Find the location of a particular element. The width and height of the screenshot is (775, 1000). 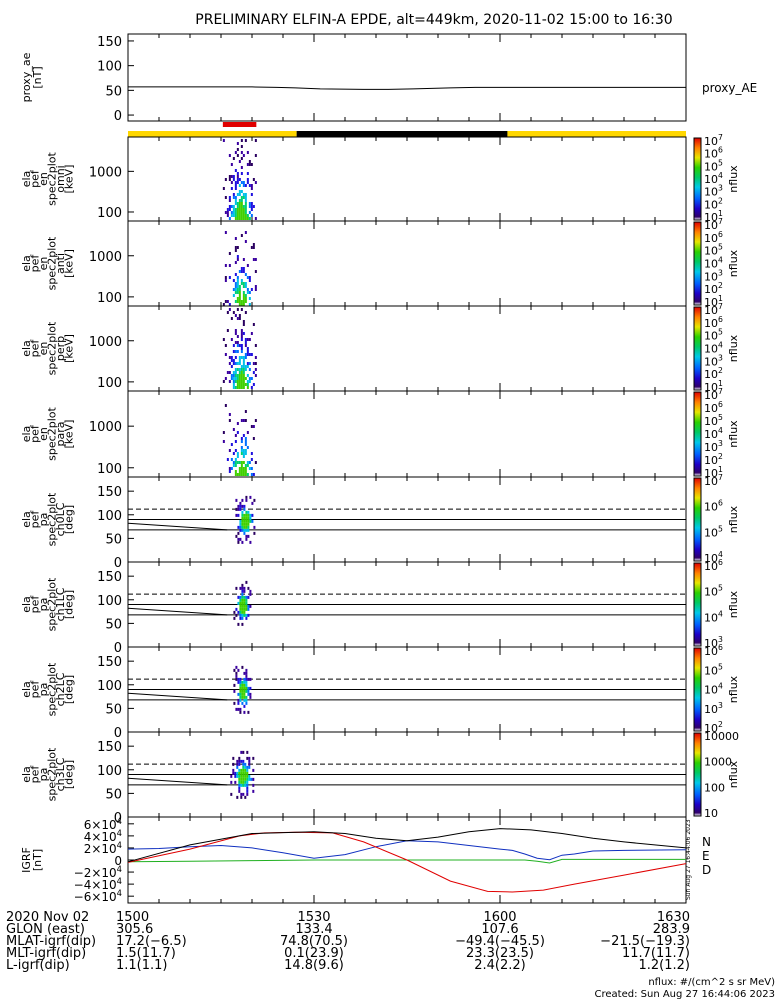

y-tick-label: 50 is located at coordinates (113, 91).